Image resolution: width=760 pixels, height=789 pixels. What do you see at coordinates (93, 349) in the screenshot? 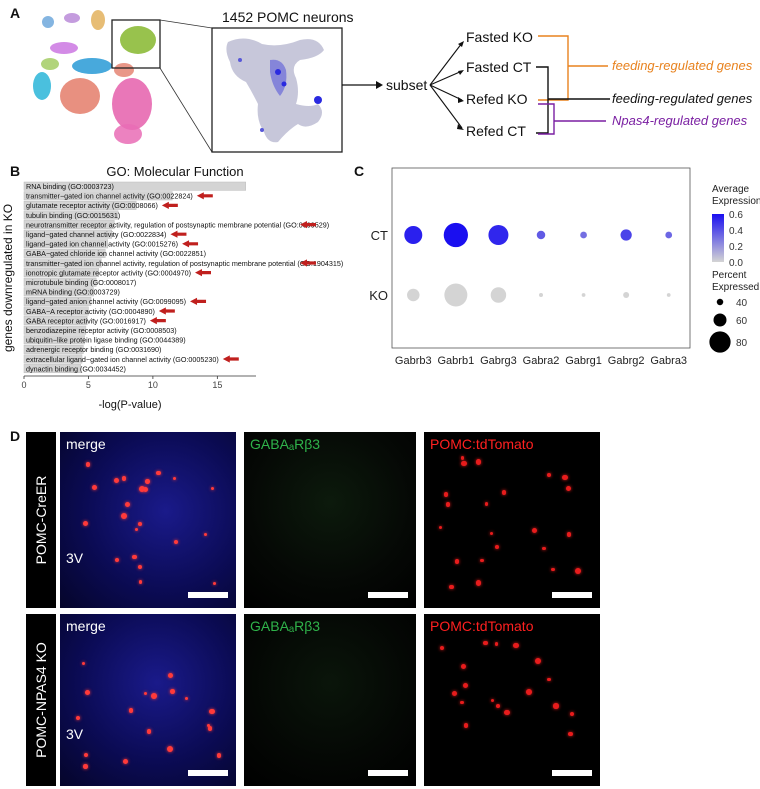
I see `go-bar-label: adrenergic receptor binding (GO:0031690)` at bounding box center [93, 349].